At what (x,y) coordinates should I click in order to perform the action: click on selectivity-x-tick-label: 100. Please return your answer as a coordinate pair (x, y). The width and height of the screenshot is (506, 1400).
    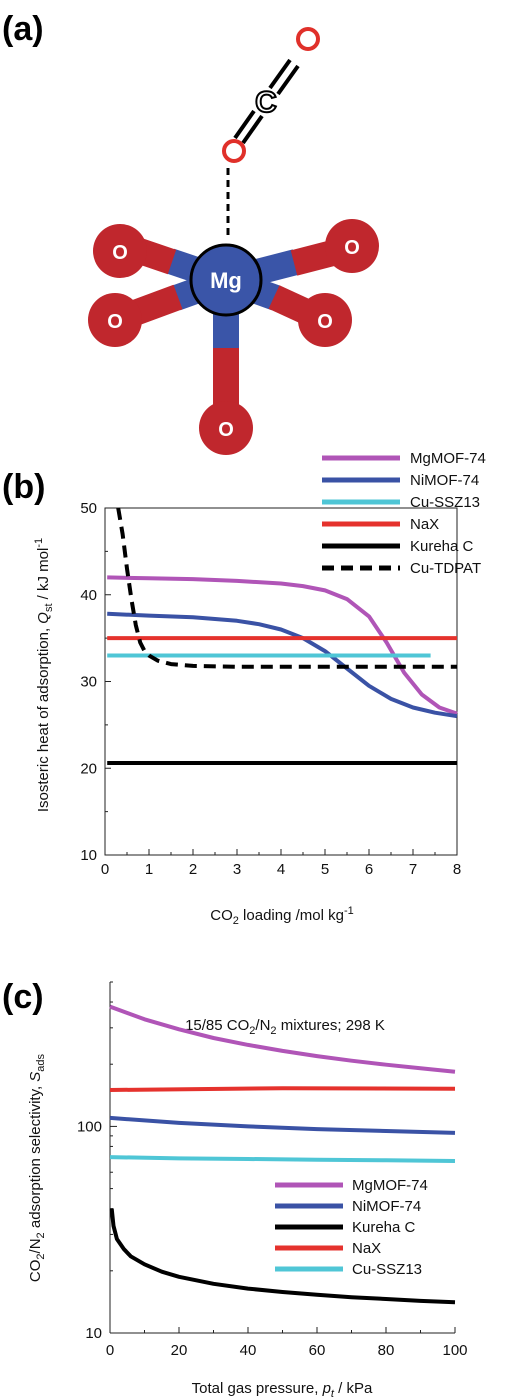
    Looking at the image, I should click on (454, 1350).